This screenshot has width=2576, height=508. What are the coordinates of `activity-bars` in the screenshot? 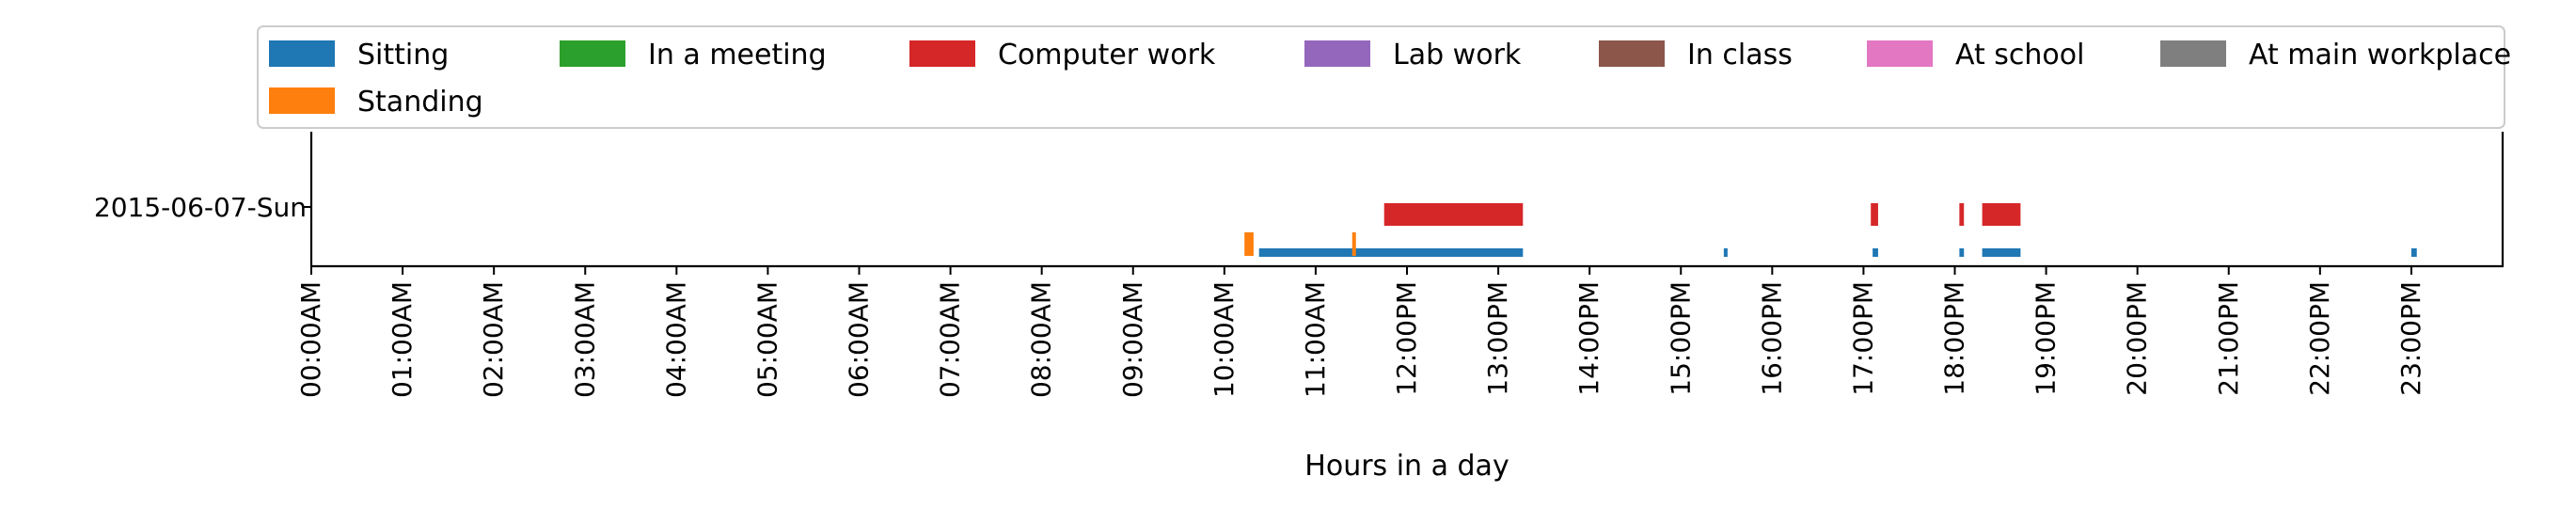 It's located at (1830, 230).